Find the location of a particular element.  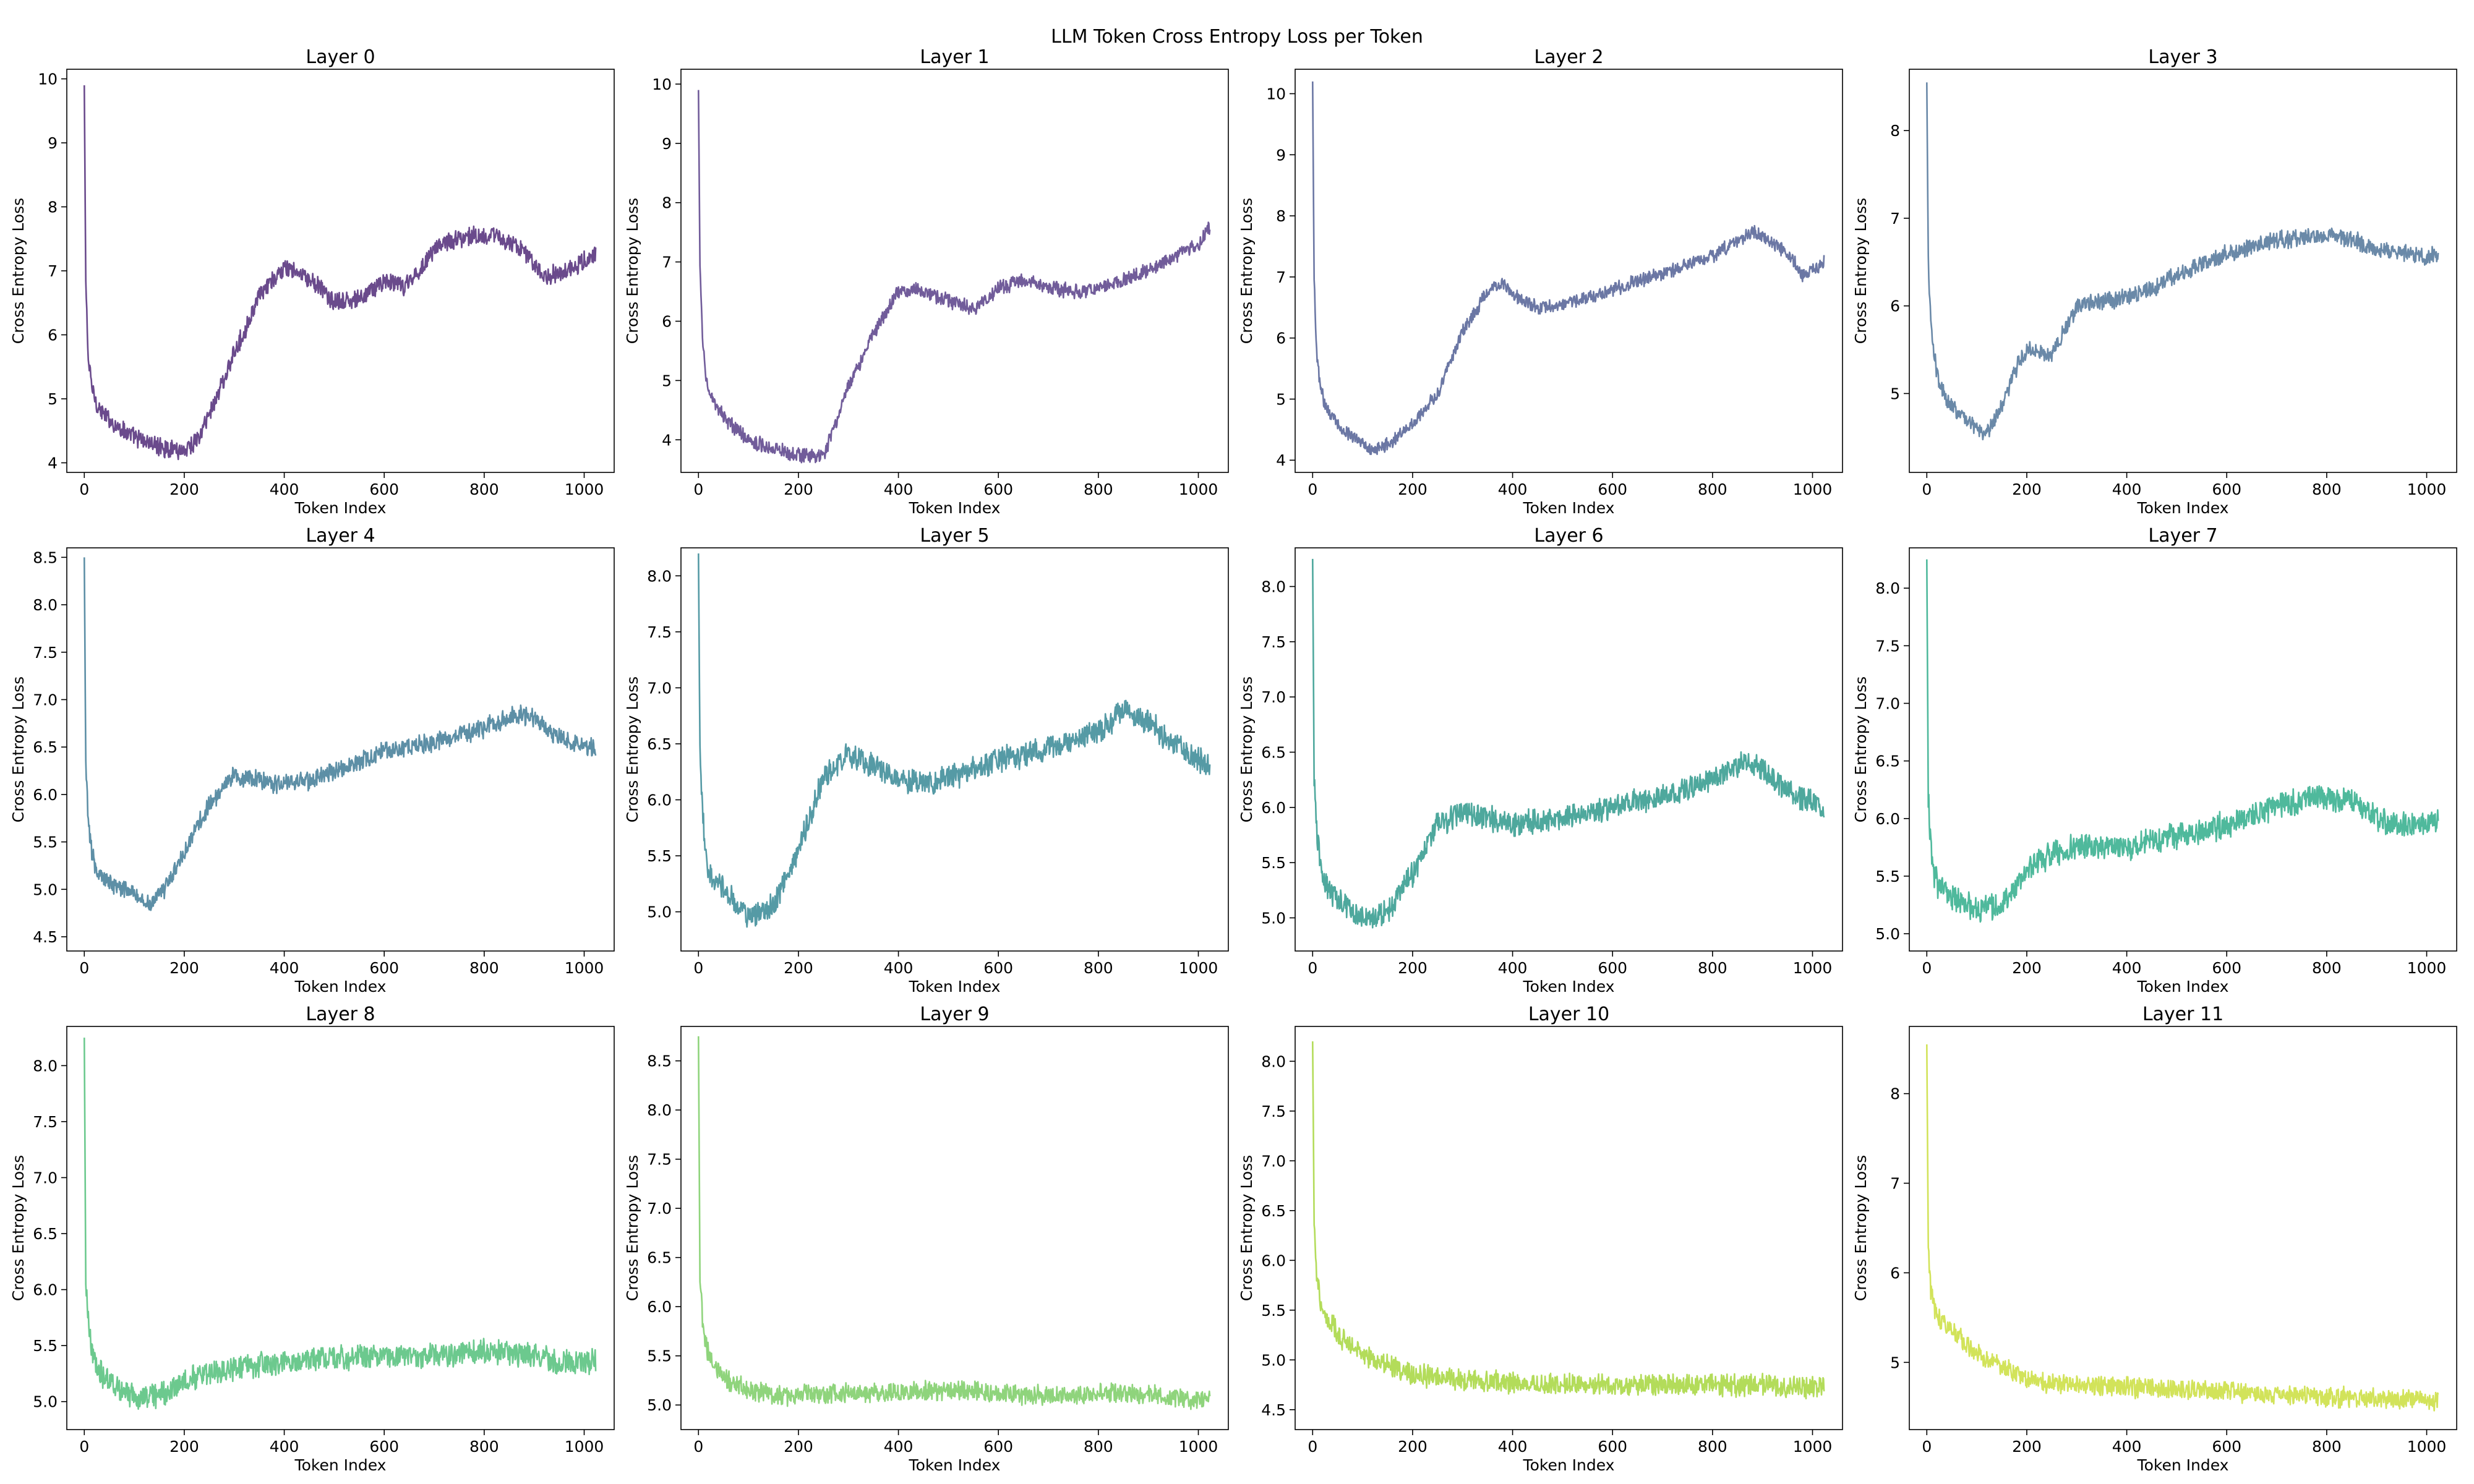

y-tick-label: 10 is located at coordinates (1276, 94).